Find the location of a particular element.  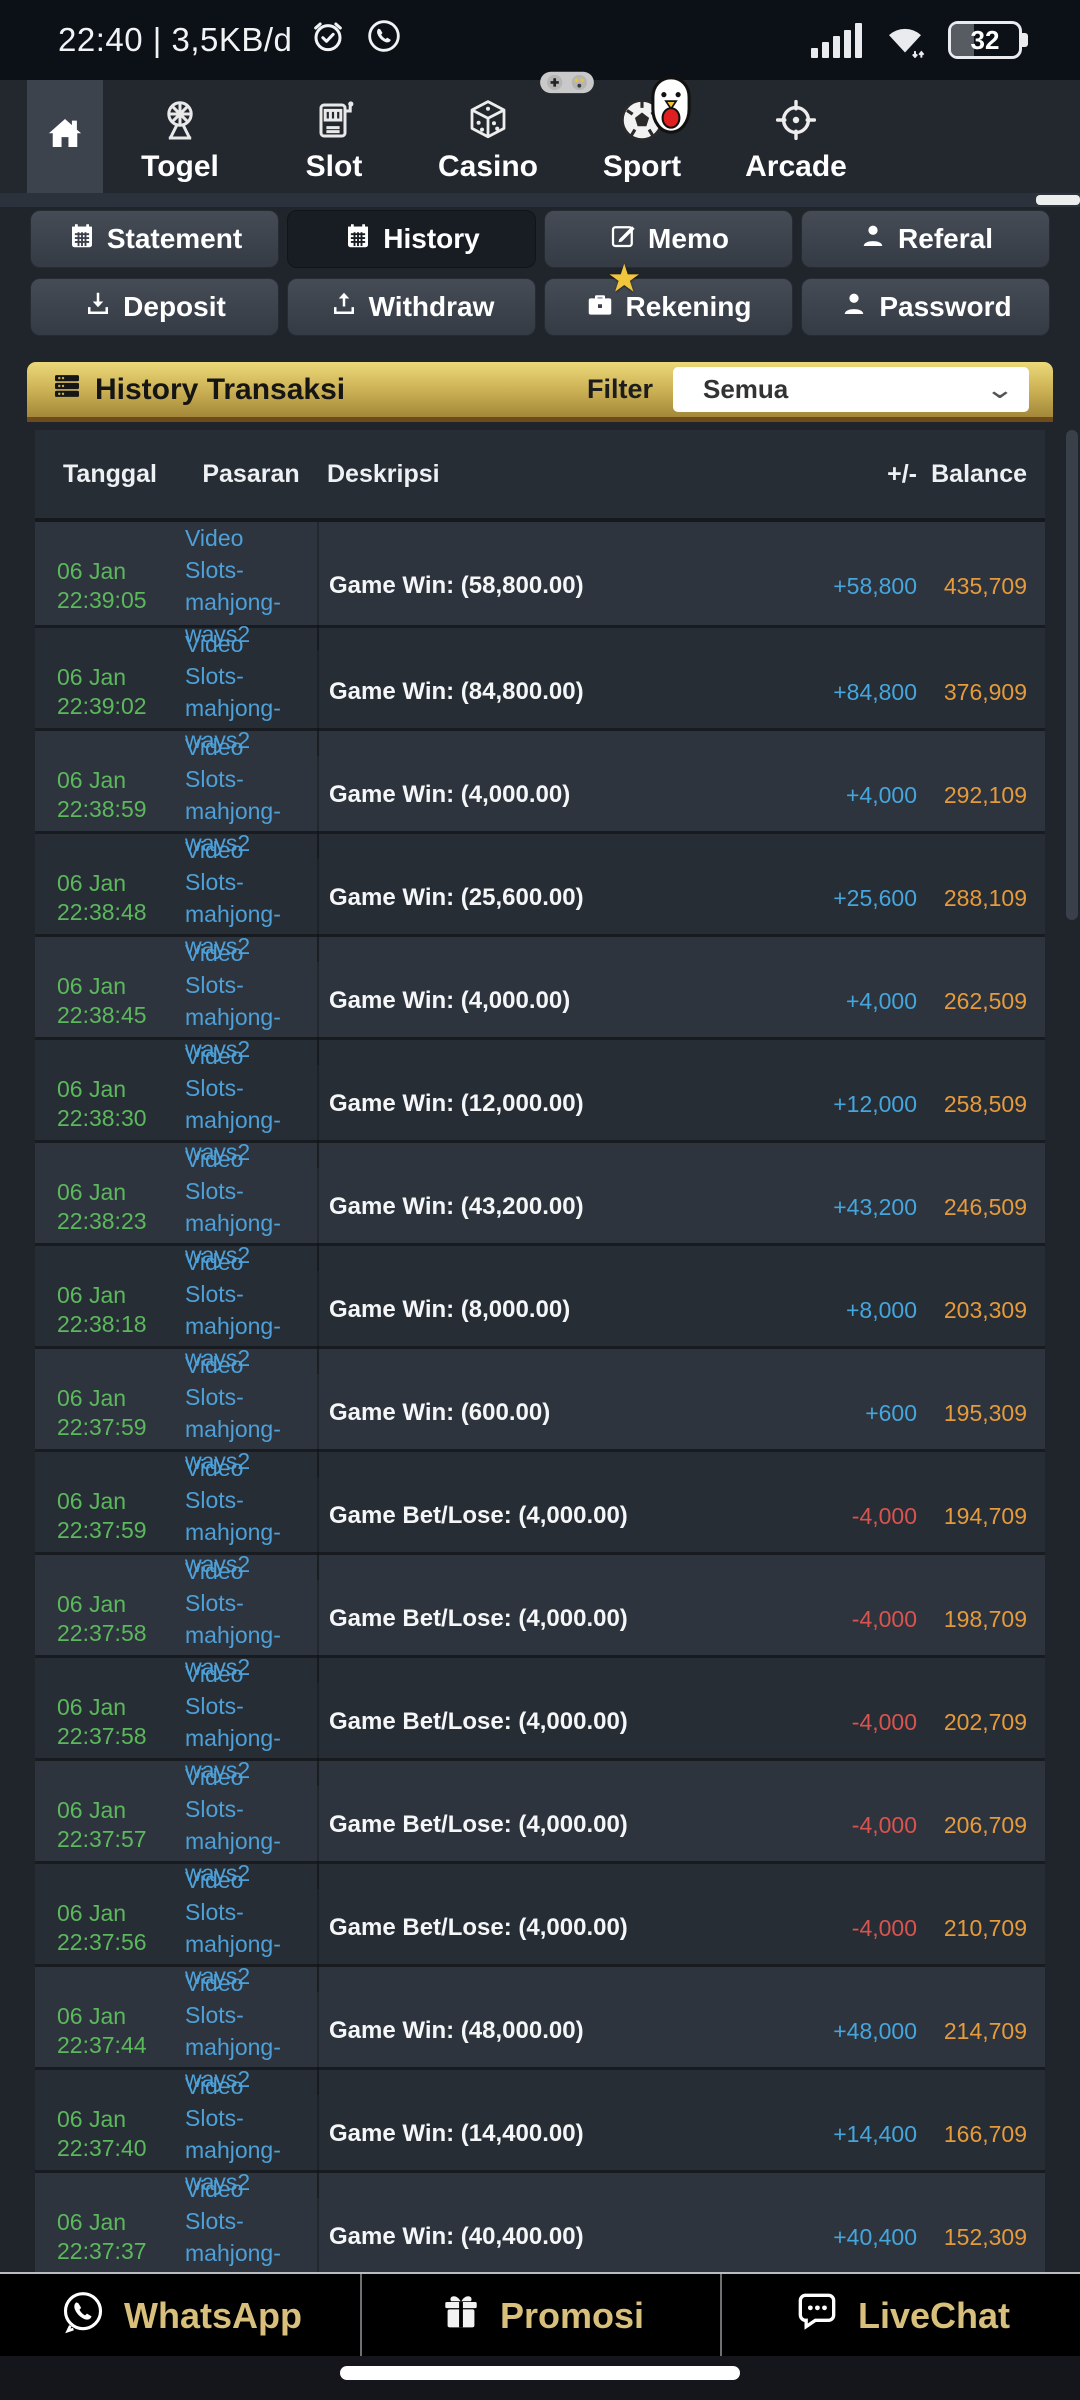

footer-bar: WhatsApp Promosi LiveChat is located at coordinates (540, 2315).